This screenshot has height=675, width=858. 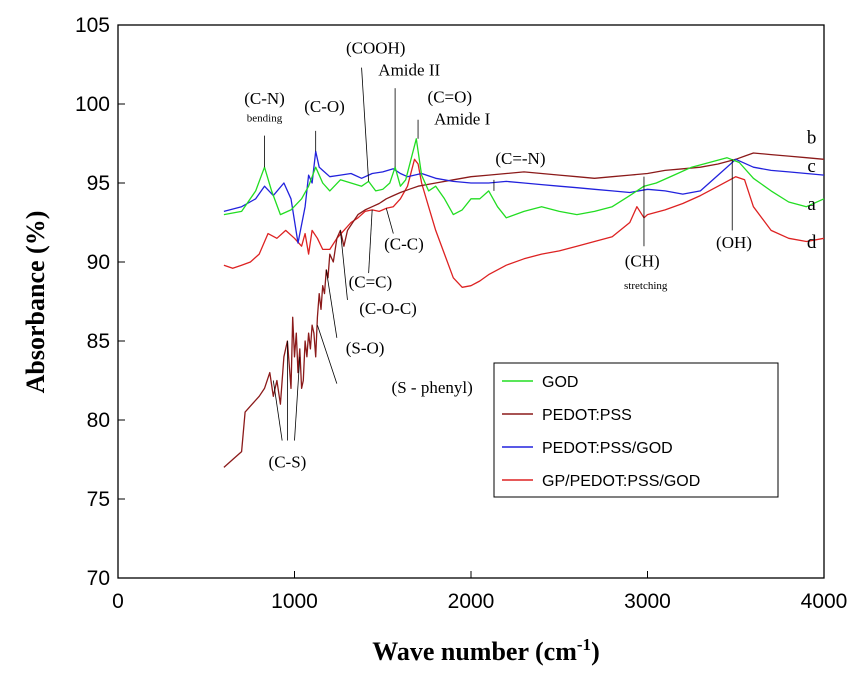 What do you see at coordinates (365, 348) in the screenshot?
I see `annotation-11: (S-O)` at bounding box center [365, 348].